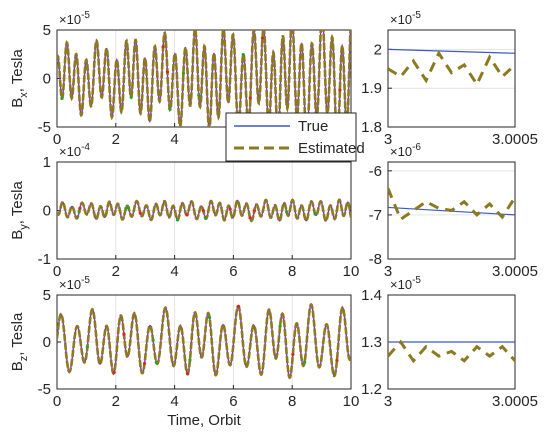 This screenshot has width=550, height=448. What do you see at coordinates (292, 401) in the screenshot?
I see `x-tick-label: 8` at bounding box center [292, 401].